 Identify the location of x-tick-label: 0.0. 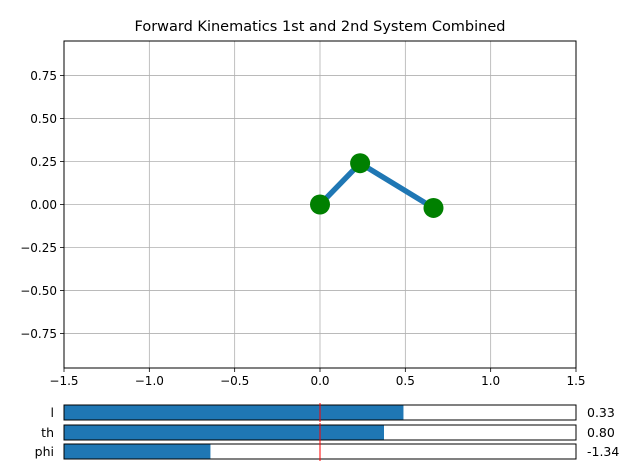
(319, 381).